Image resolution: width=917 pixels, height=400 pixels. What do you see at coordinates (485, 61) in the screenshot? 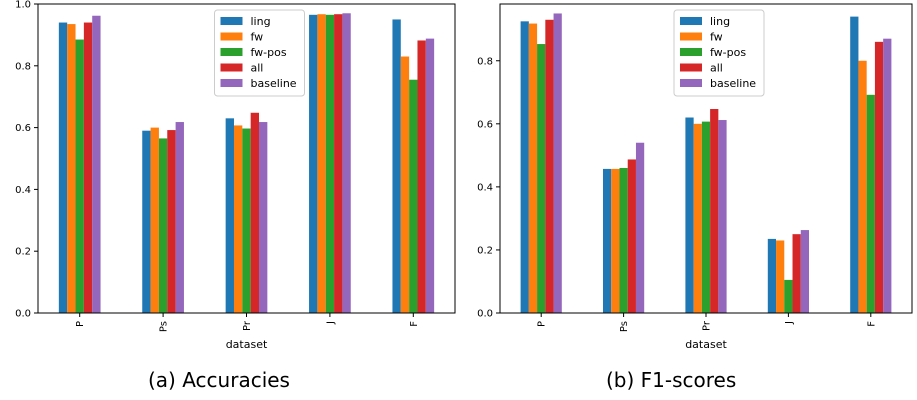
I see `f1-ytick-label: 0.8` at bounding box center [485, 61].